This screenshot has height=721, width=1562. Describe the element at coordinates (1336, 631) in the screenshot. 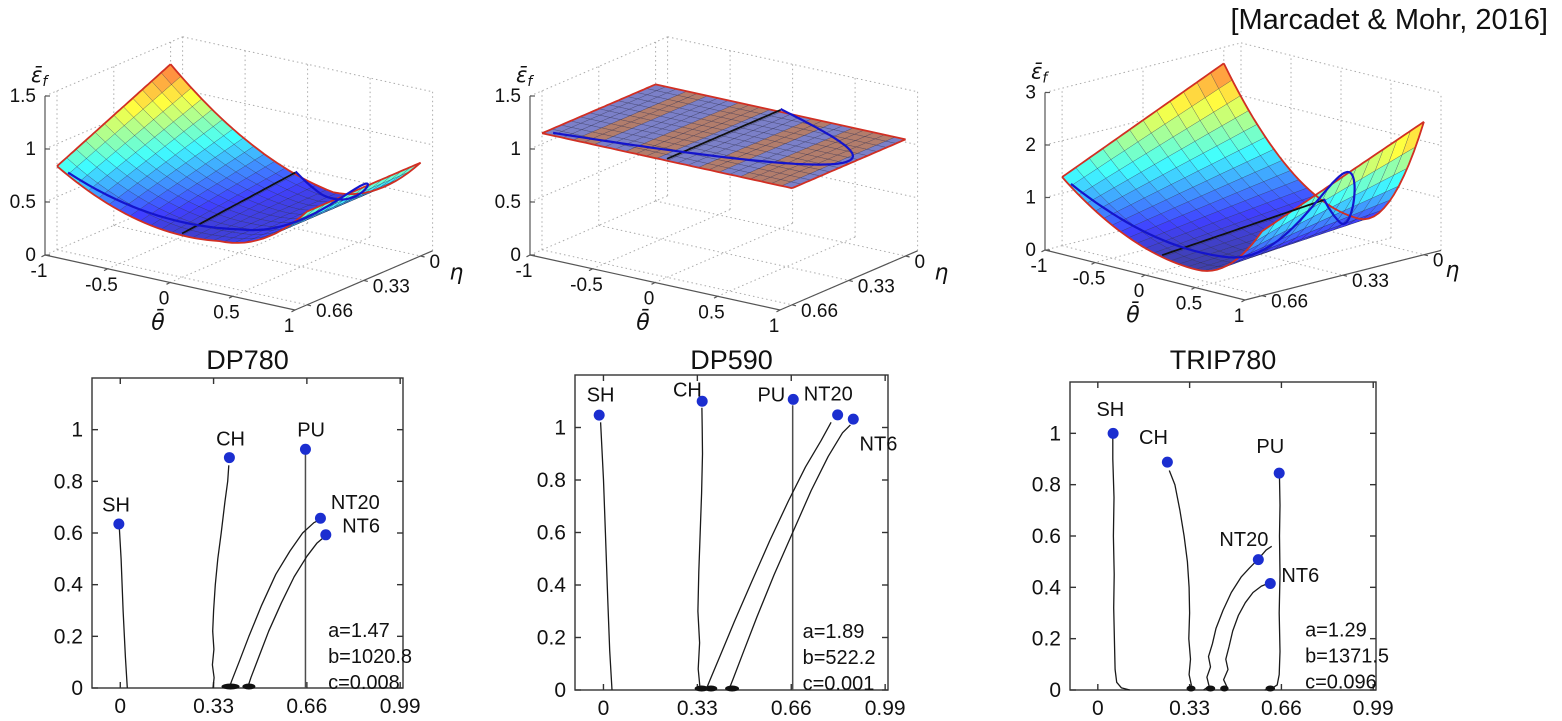

I see `params-text-line: a=1.29` at that location.